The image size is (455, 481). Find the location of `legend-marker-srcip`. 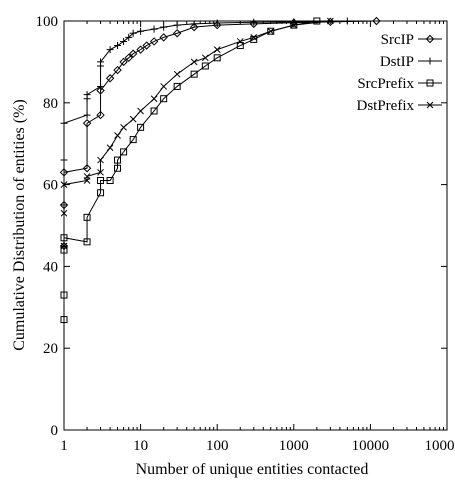

legend-marker-srcip is located at coordinates (430, 39).